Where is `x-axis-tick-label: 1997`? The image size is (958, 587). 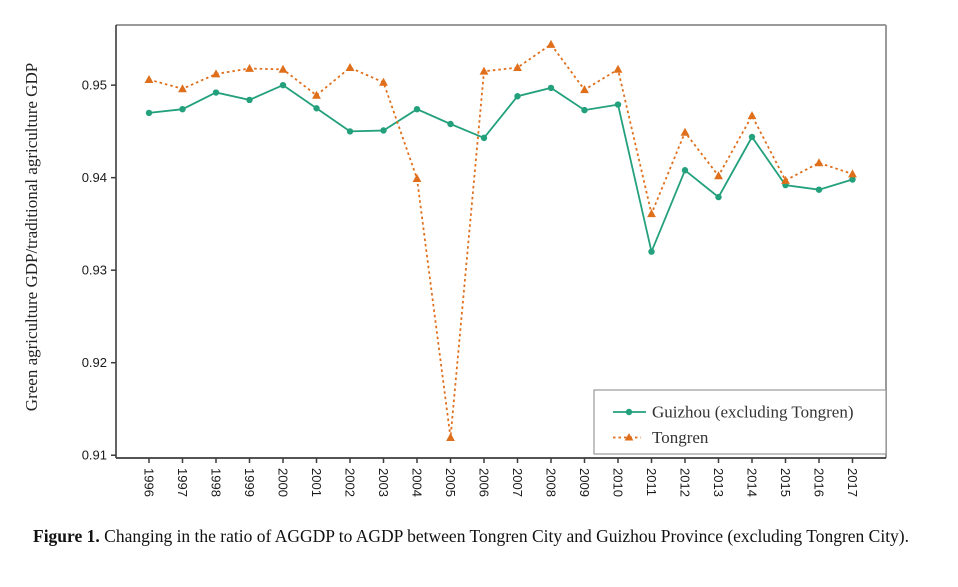 x-axis-tick-label: 1997 is located at coordinates (182, 482).